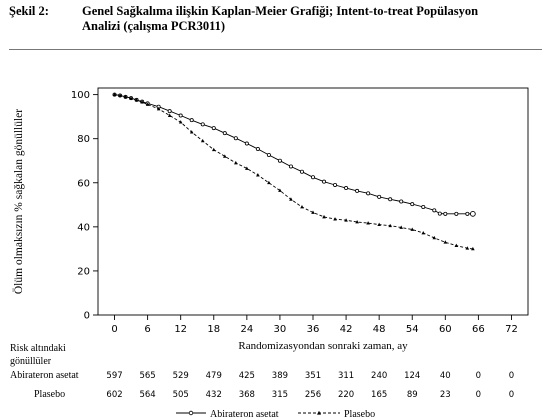 The width and height of the screenshot is (553, 419). What do you see at coordinates (181, 376) in the screenshot?
I see `risk-value: 529` at bounding box center [181, 376].